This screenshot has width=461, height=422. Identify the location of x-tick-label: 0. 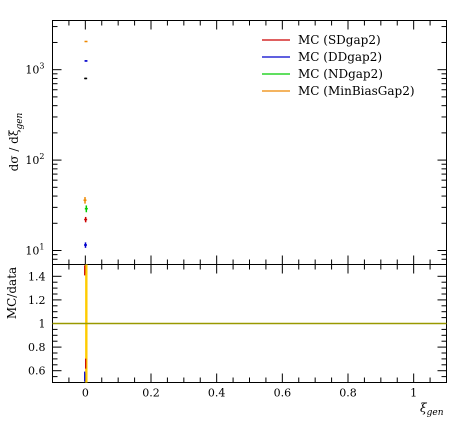
(85, 393).